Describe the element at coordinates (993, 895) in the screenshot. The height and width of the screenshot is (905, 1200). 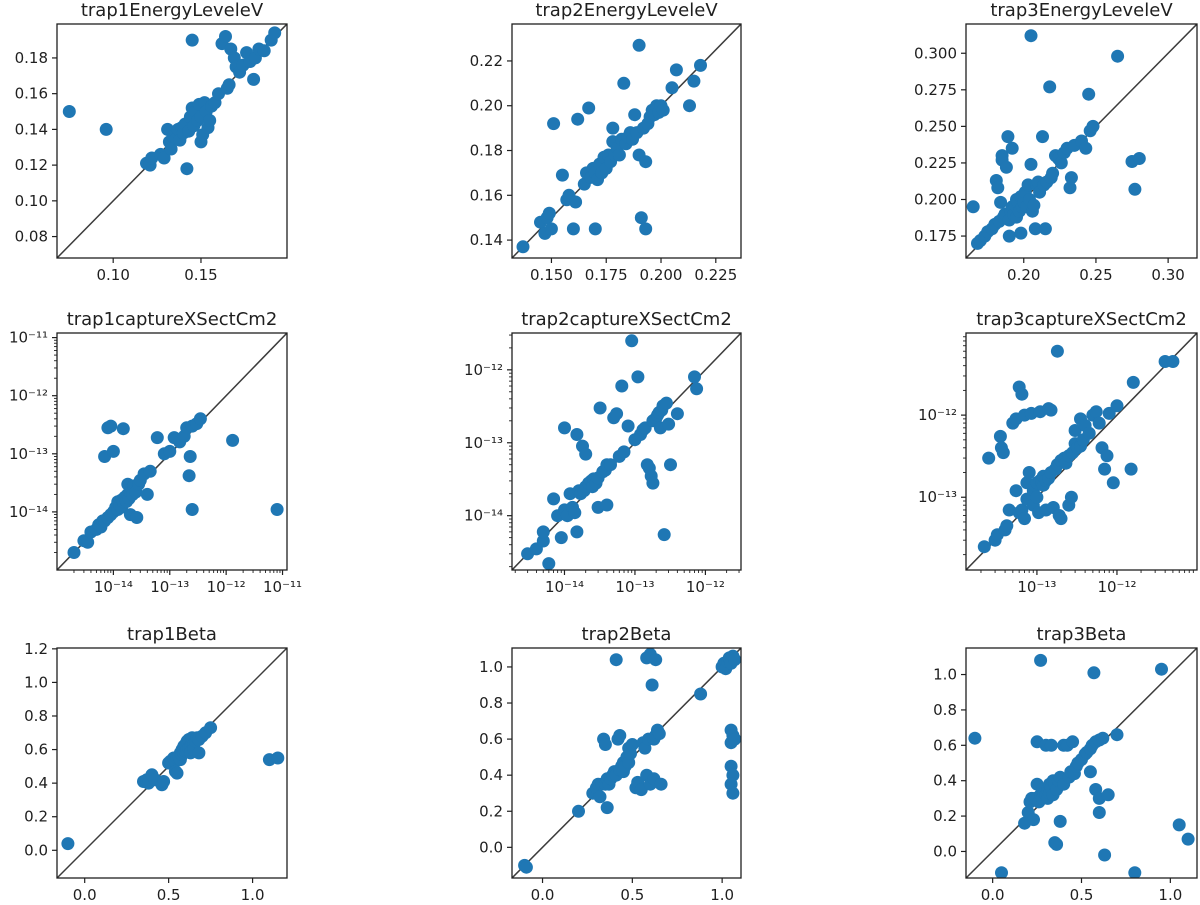
I see `x-tick-label: 0.0` at that location.